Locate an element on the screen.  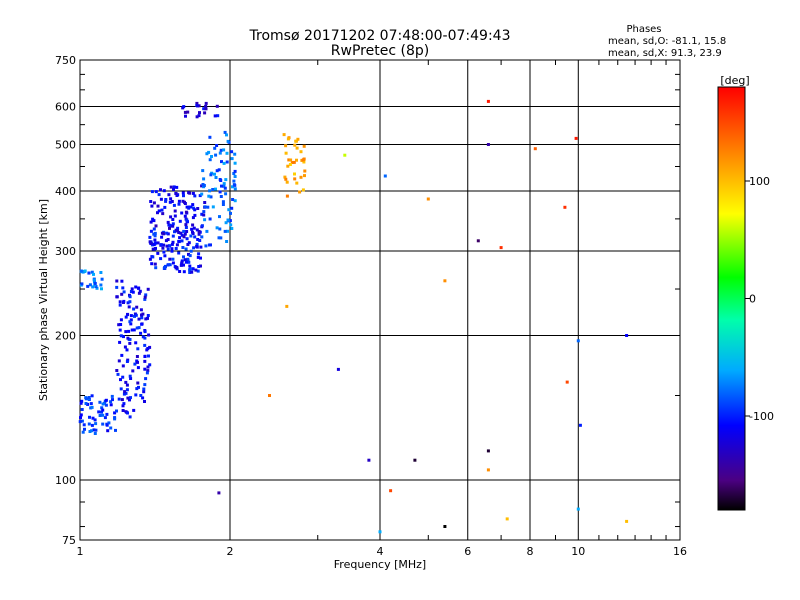
y-tick-label: 300 is located at coordinates (65, 251).